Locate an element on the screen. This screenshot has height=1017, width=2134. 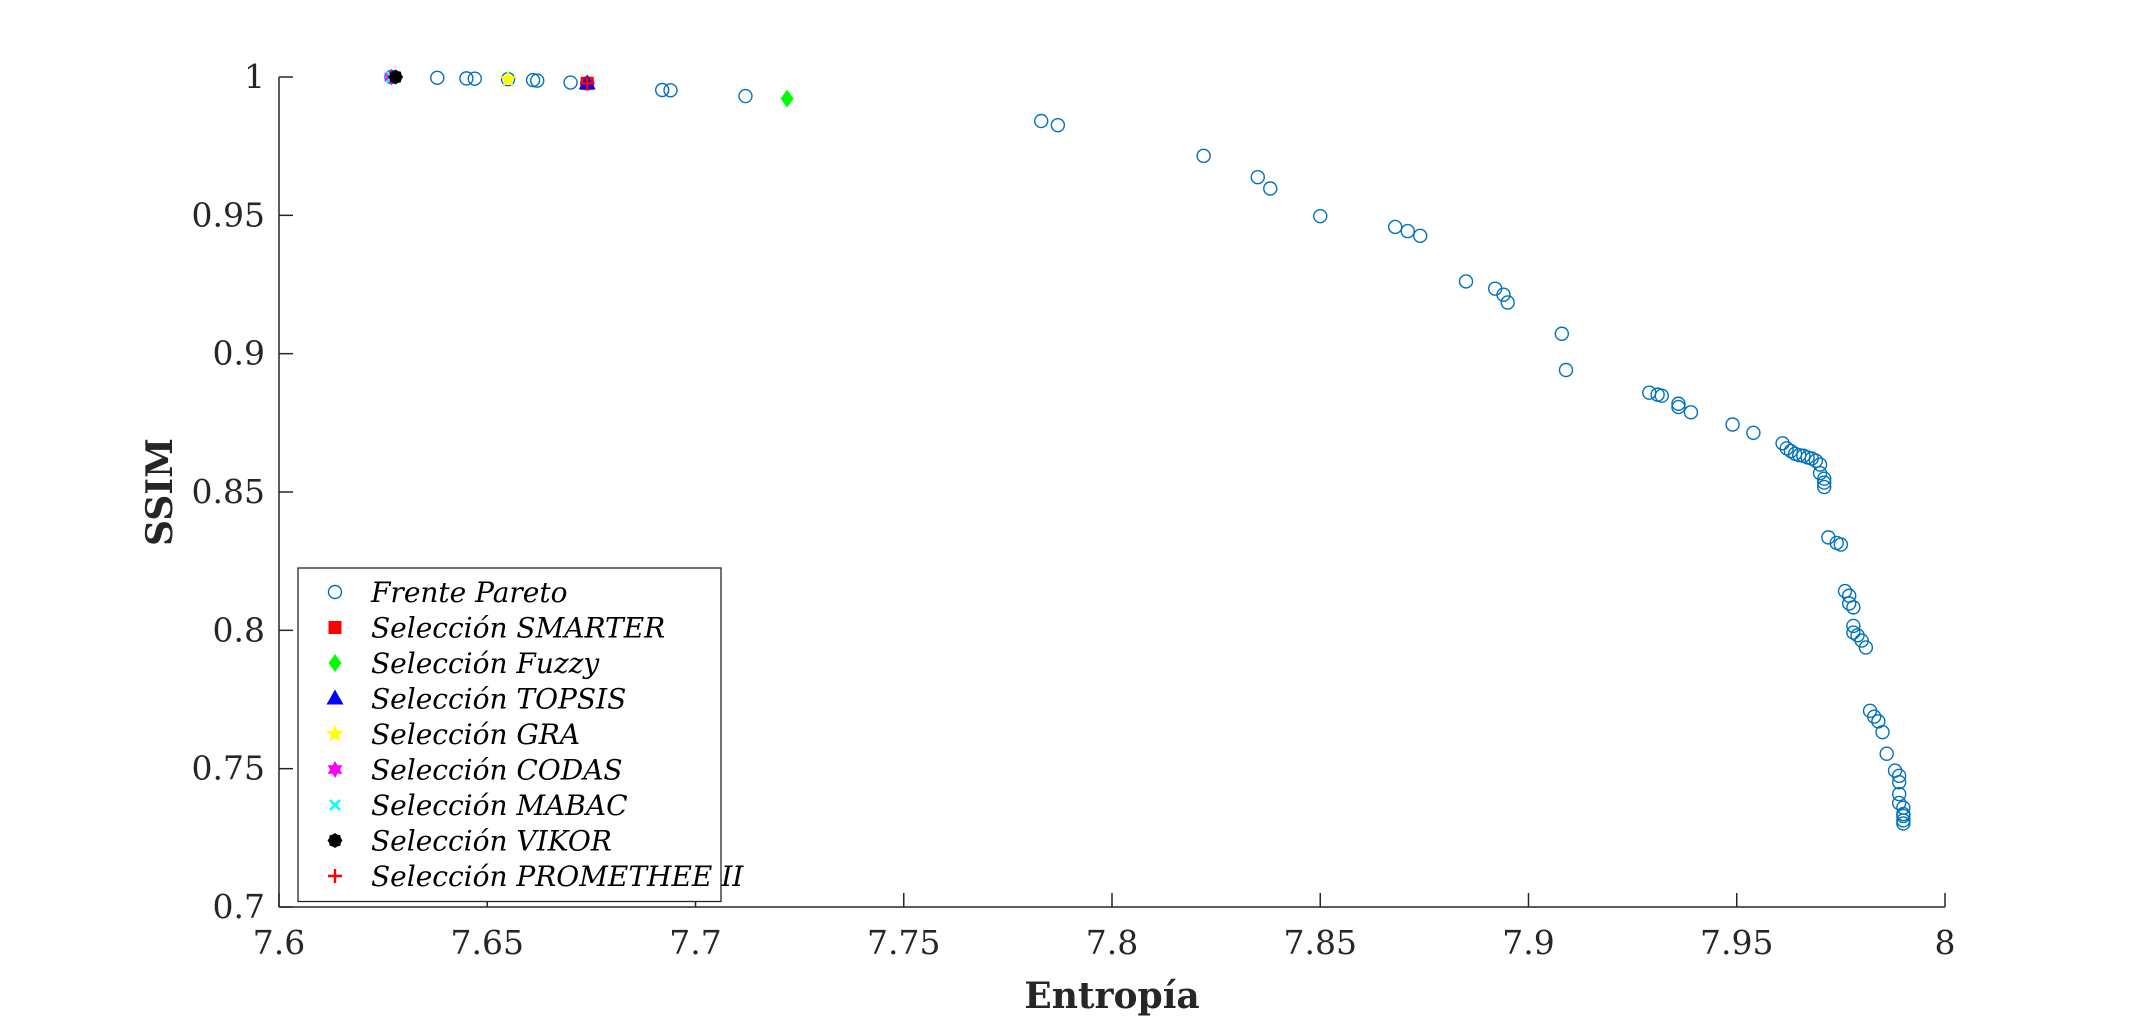
x-tick-label: 7.9 is located at coordinates (1528, 942).